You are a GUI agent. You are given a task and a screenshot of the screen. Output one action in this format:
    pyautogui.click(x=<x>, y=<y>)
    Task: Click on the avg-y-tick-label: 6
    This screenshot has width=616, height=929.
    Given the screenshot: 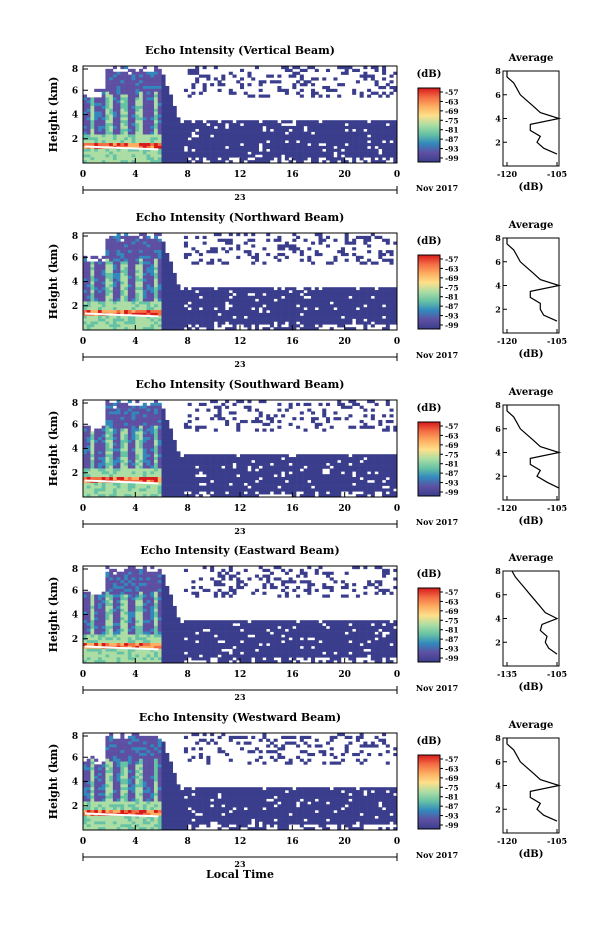 What is the action you would take?
    pyautogui.click(x=498, y=262)
    